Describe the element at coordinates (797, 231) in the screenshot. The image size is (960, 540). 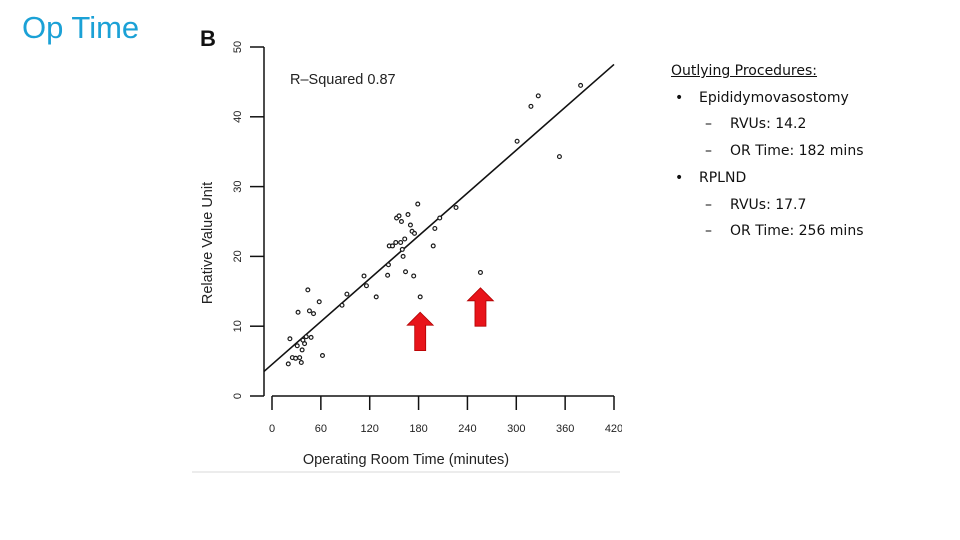
I see `procedure-or-time: OR Time: 256 mins` at that location.